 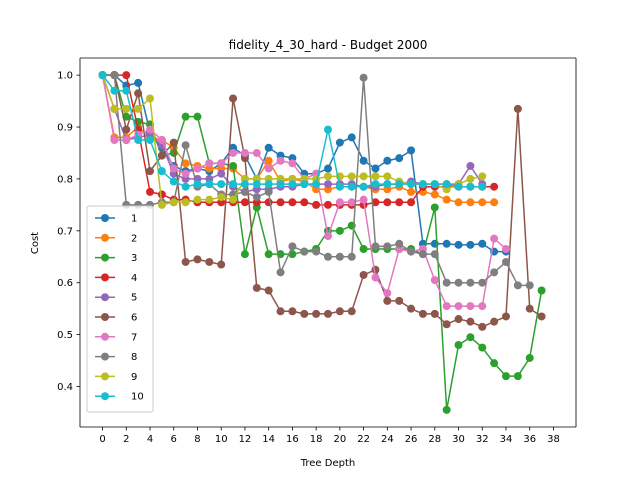 I want to click on x-tick-label-32: 32, so click(x=482, y=439).